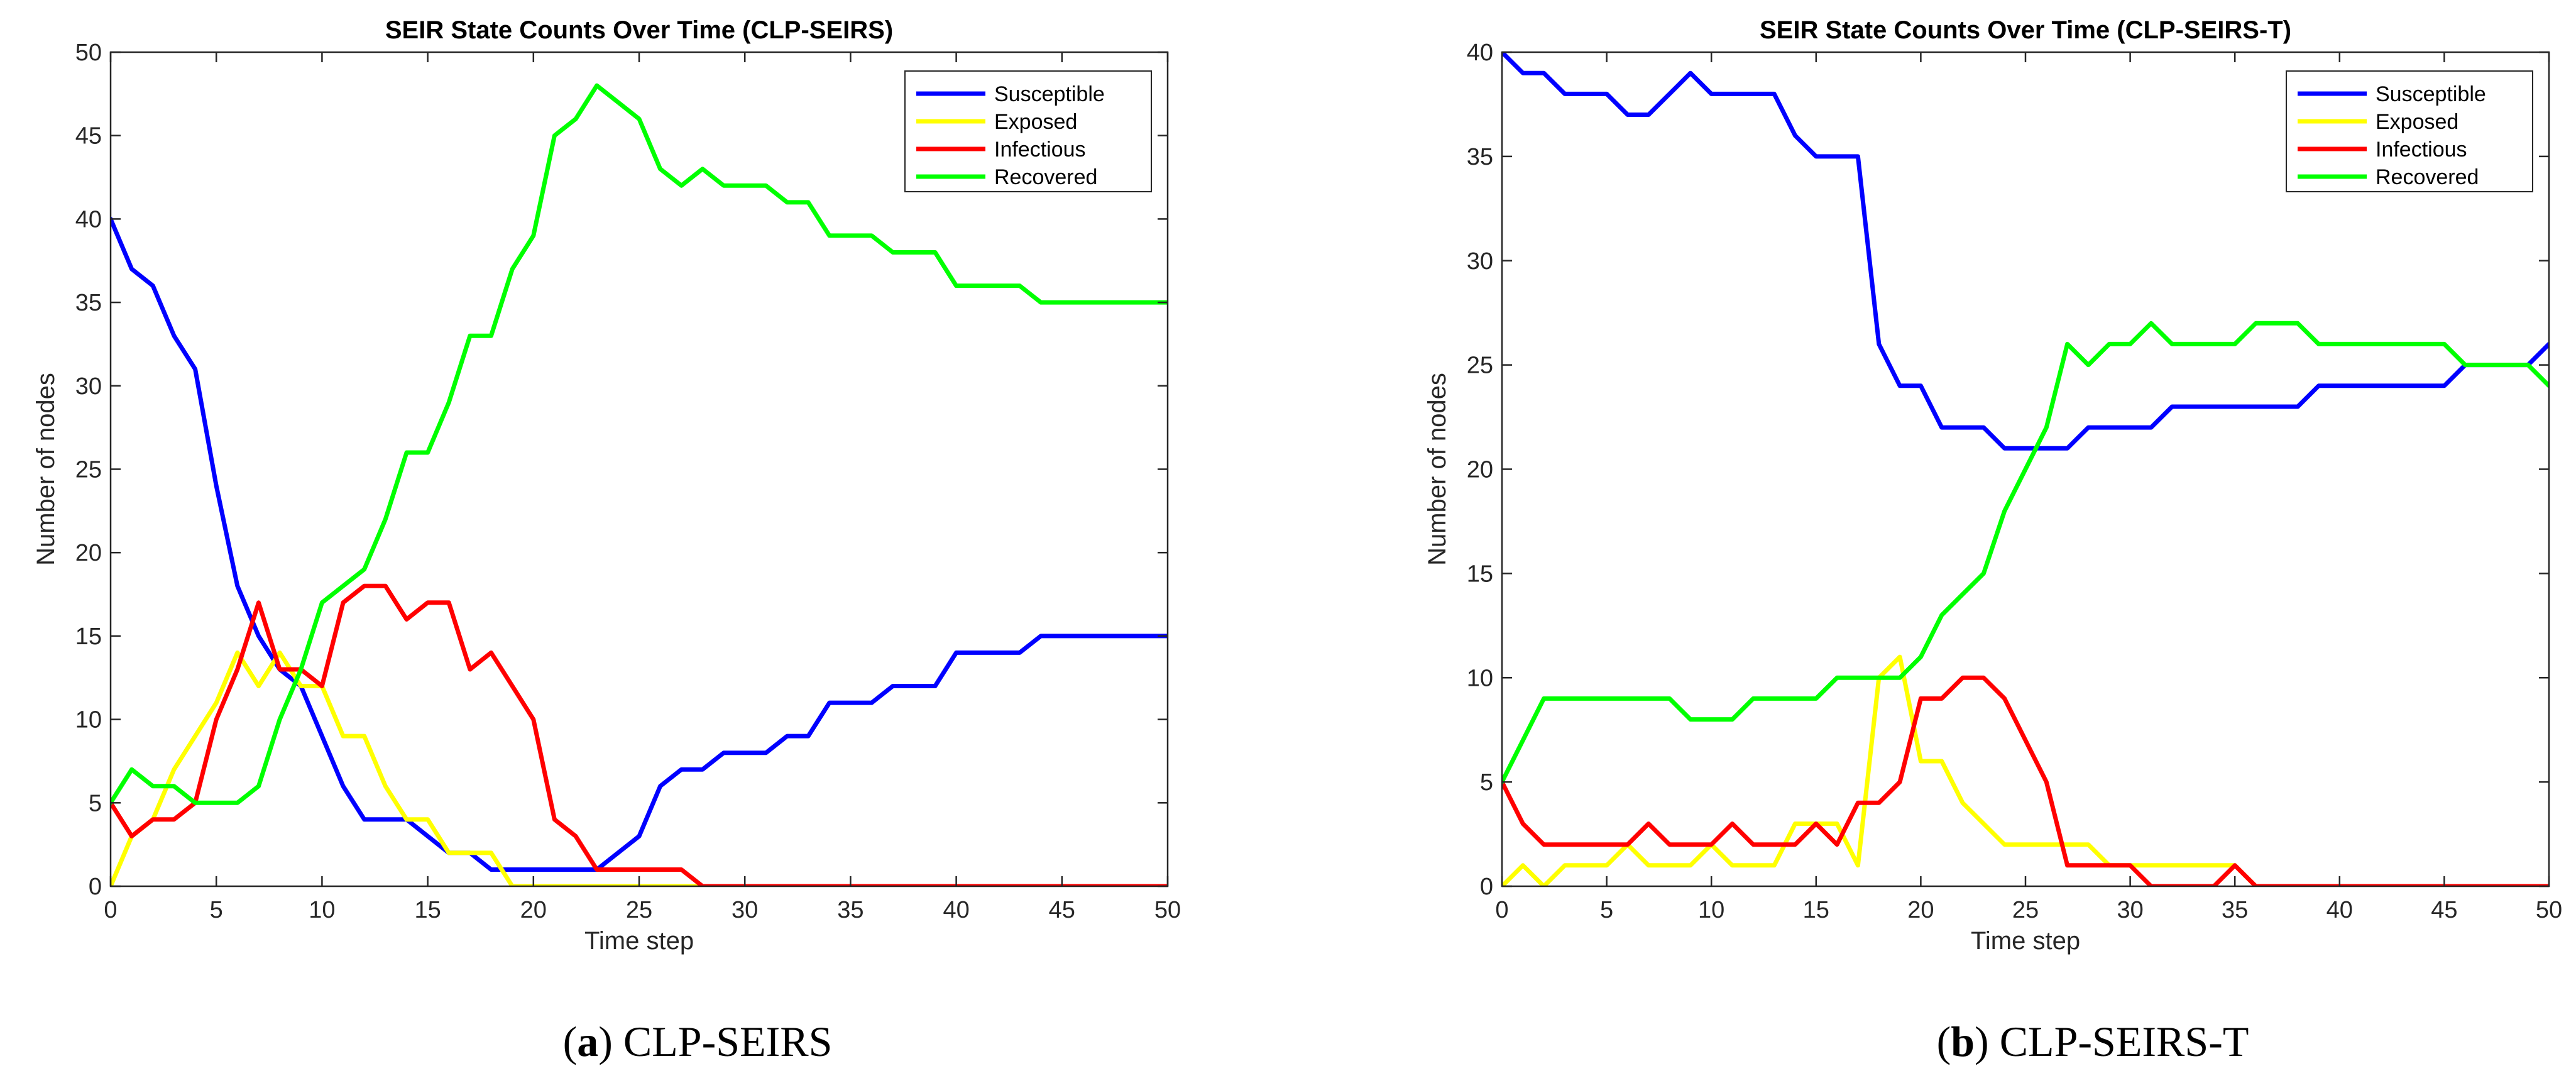  Describe the element at coordinates (588, 1041) in the screenshot. I see `caption-letter: a` at that location.